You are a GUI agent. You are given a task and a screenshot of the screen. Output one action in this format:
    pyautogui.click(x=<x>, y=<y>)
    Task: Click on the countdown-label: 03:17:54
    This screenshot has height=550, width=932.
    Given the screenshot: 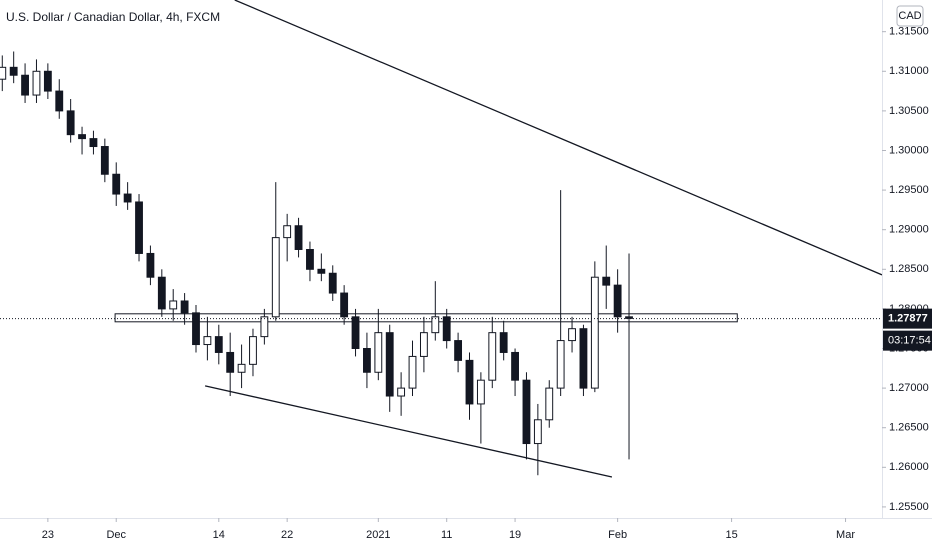 What is the action you would take?
    pyautogui.click(x=909, y=341)
    